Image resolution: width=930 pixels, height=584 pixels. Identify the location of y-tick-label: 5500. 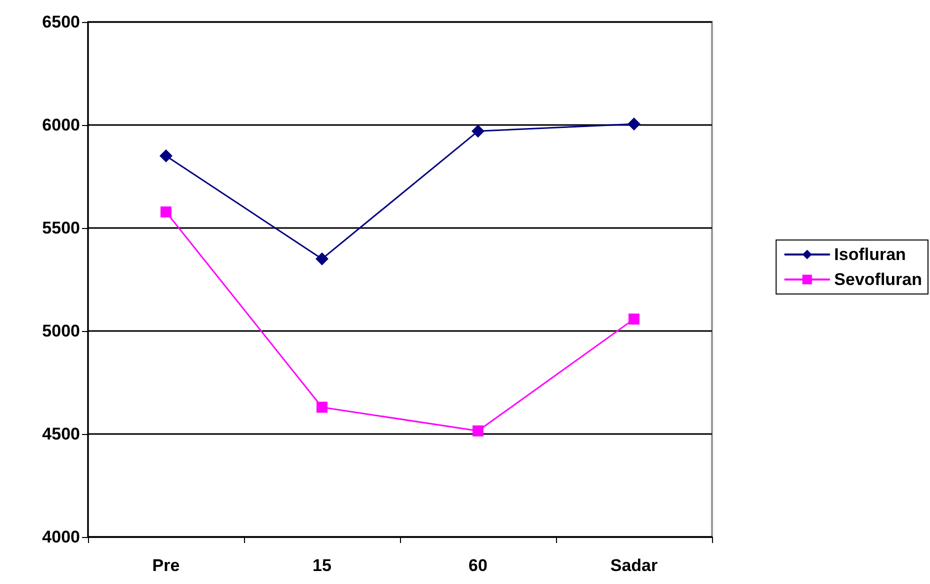
(61, 228).